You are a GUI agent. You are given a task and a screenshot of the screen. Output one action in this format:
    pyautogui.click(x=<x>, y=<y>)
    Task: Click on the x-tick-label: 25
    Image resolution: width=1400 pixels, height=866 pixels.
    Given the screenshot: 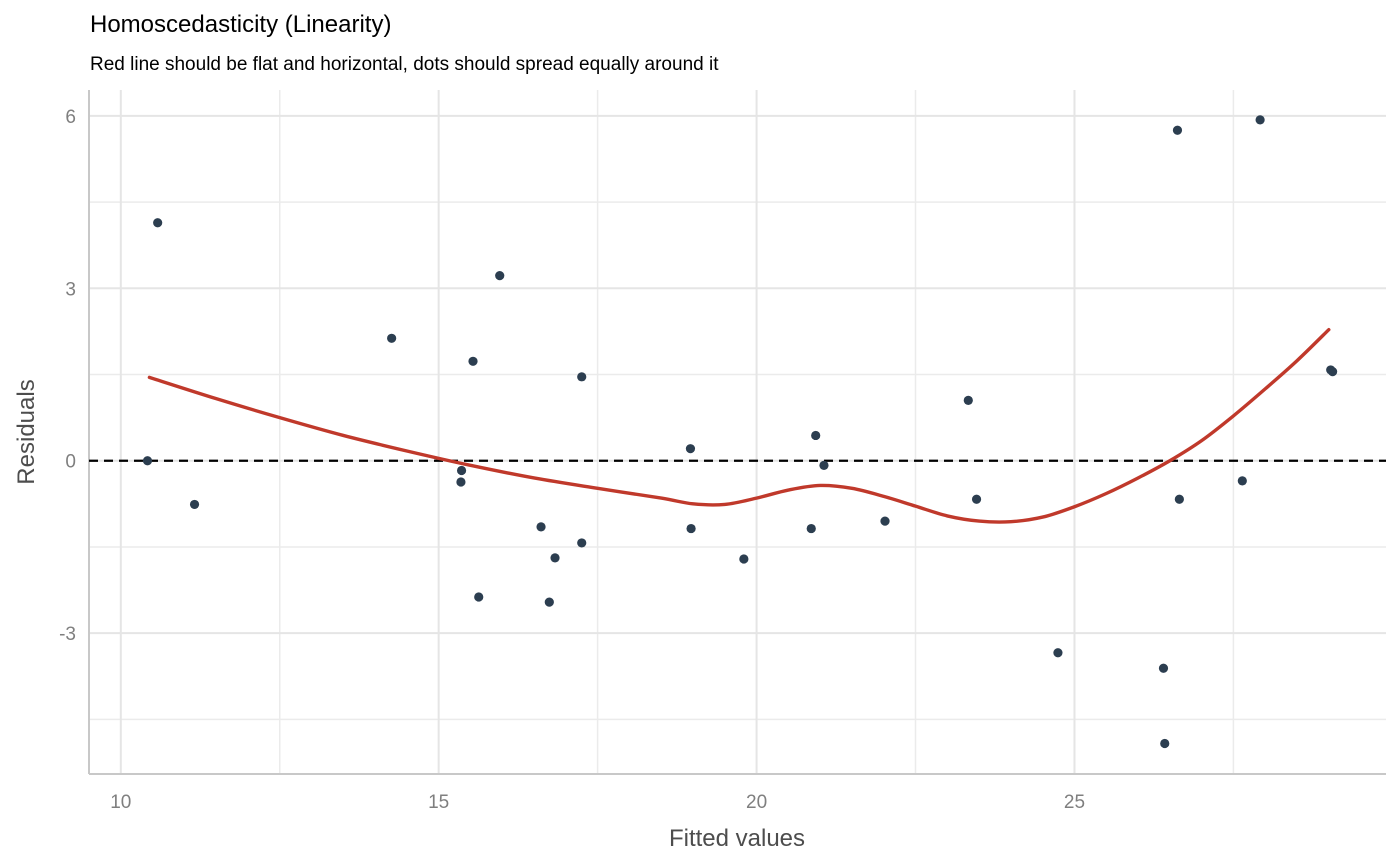 What is the action you would take?
    pyautogui.click(x=1074, y=802)
    